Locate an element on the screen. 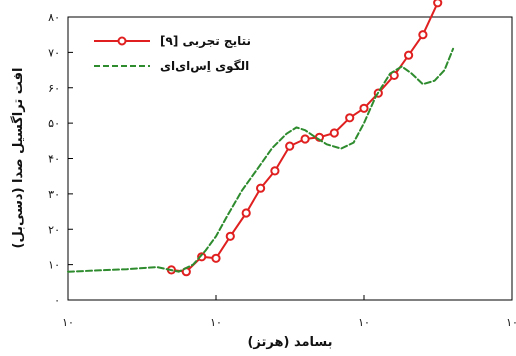  y-tick-label: ۸۰ is located at coordinates (54, 17).